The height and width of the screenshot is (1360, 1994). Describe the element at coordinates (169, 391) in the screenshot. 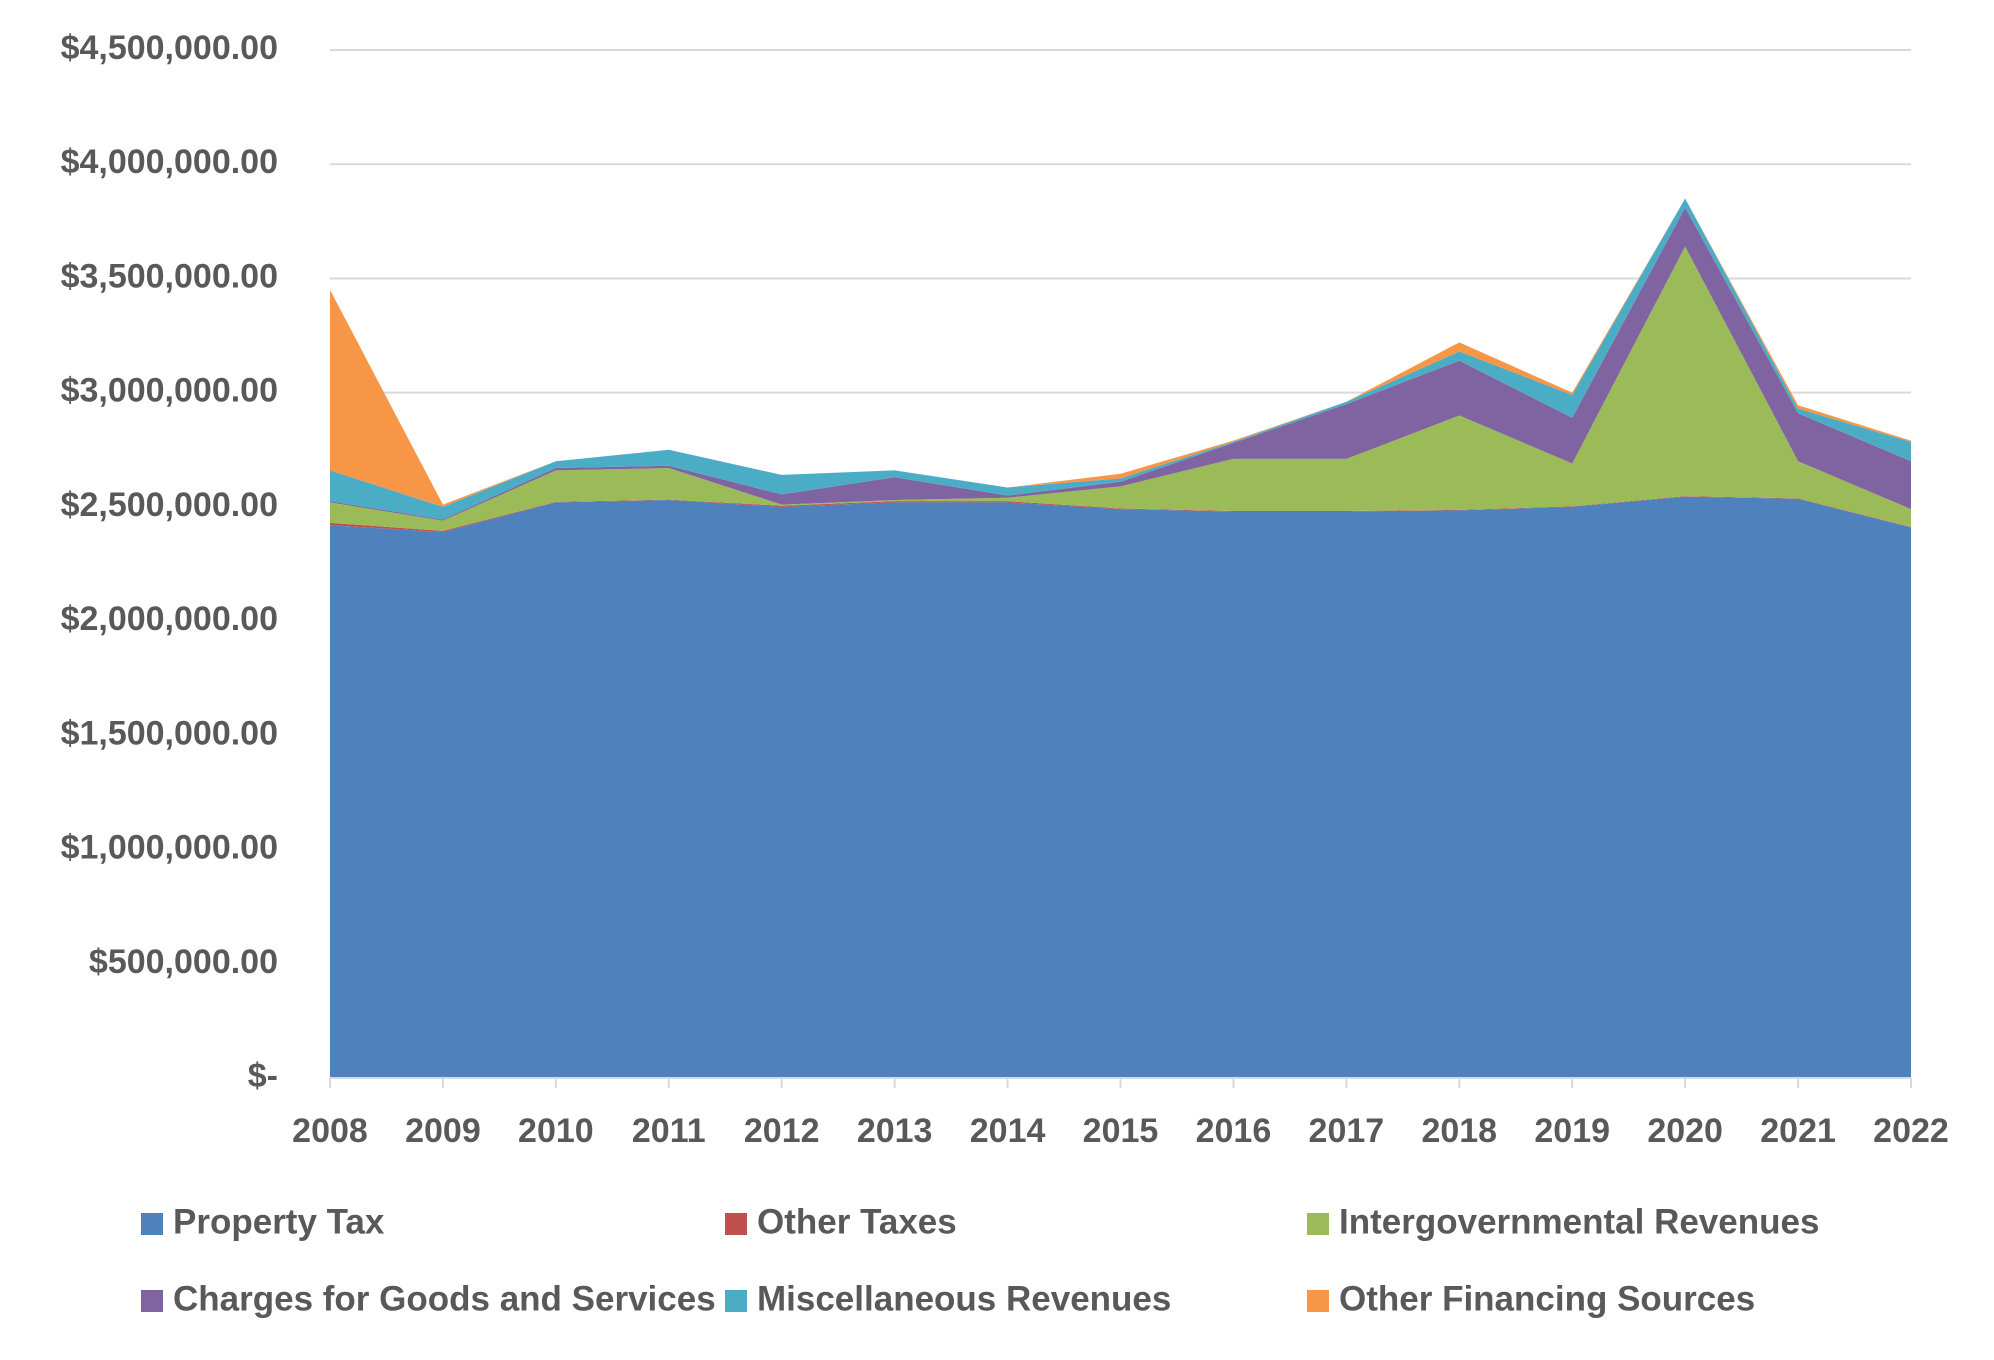

I see `y-tick-label: $3,000,000.00` at that location.